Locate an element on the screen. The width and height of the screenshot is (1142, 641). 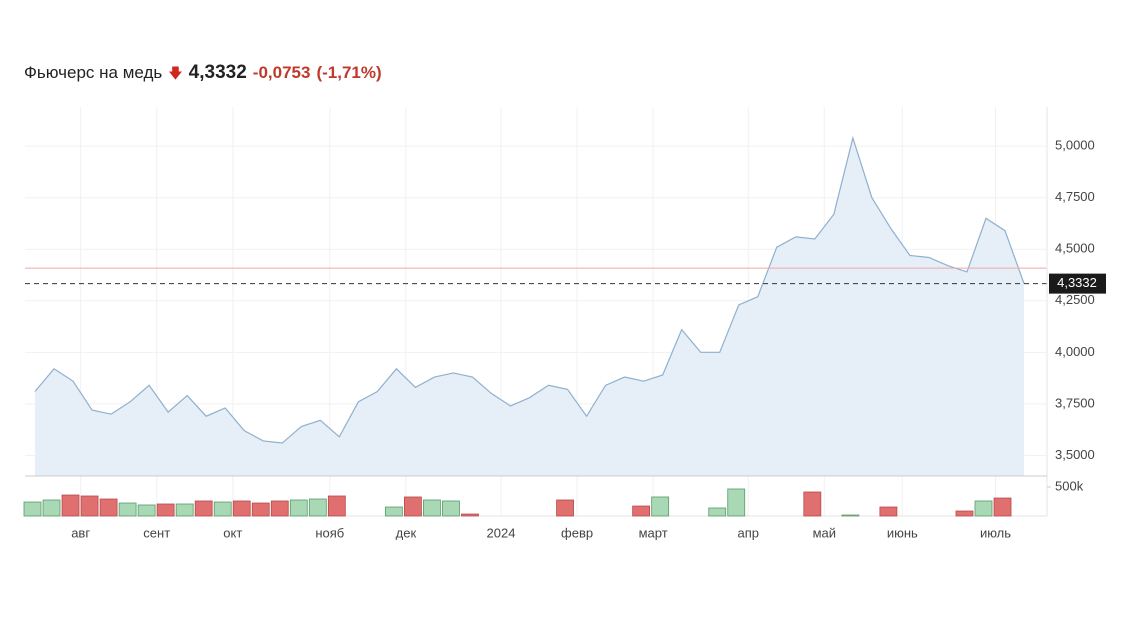
last-price-label: 4,3332 is located at coordinates (1077, 282).